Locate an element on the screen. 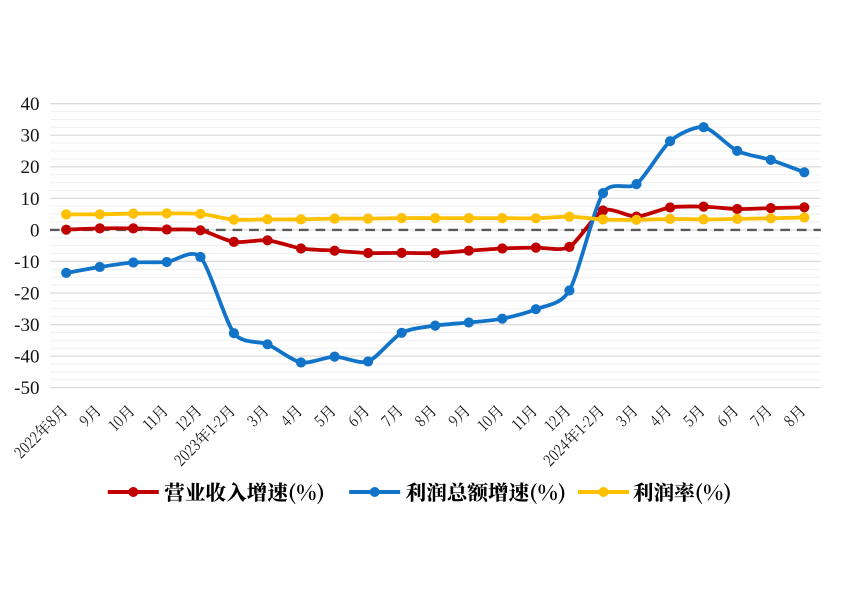  svg-text: -40 is located at coordinates (26, 357).